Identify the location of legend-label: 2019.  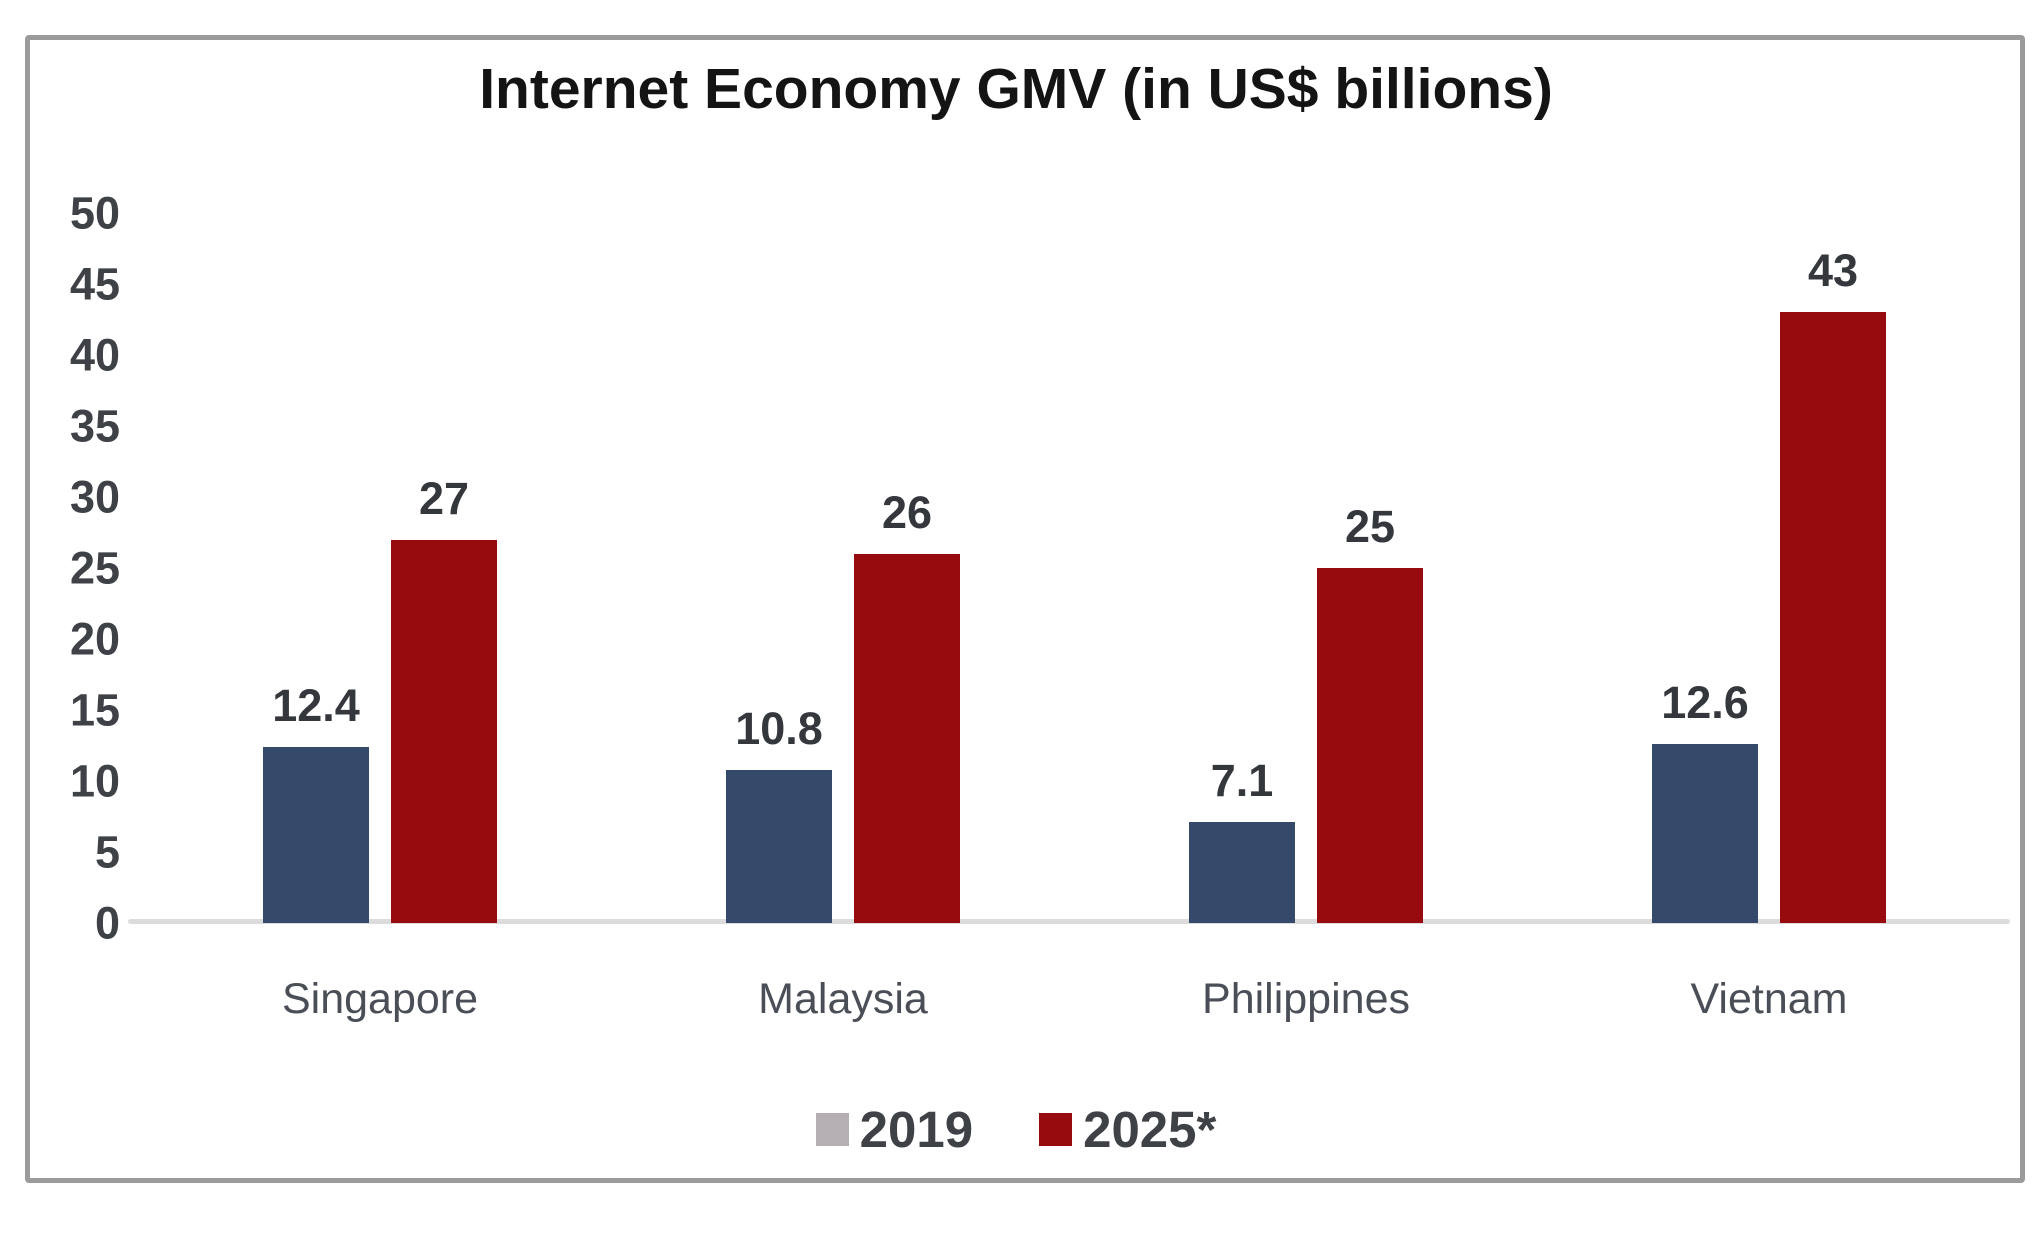
(916, 1129).